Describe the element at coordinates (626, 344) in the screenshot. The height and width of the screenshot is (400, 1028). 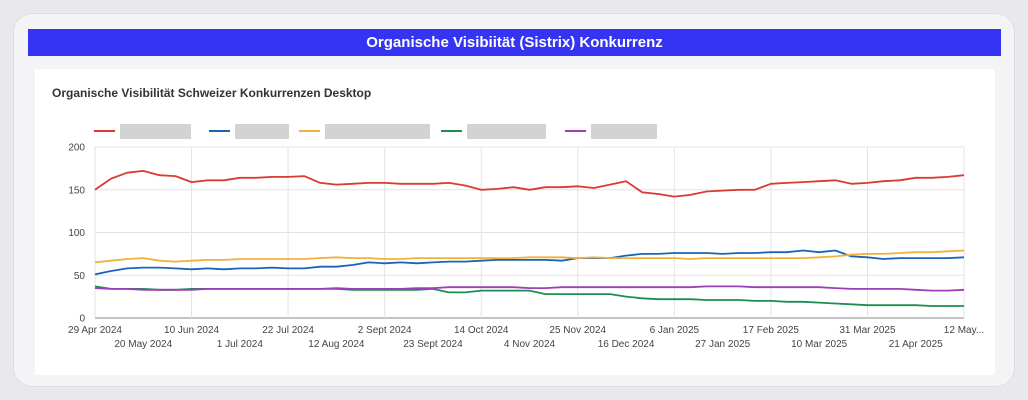
I see `x-tick-label: 16 Dec 2024` at that location.